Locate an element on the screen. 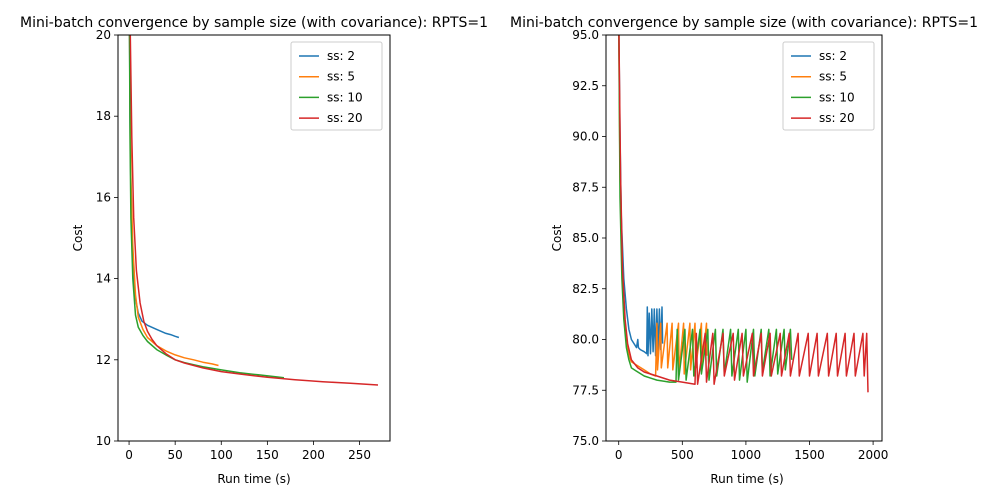 The height and width of the screenshot is (500, 1000). left-legend: ss: 2 ss: 5 ss: 10 ss: 20 is located at coordinates (336, 86).